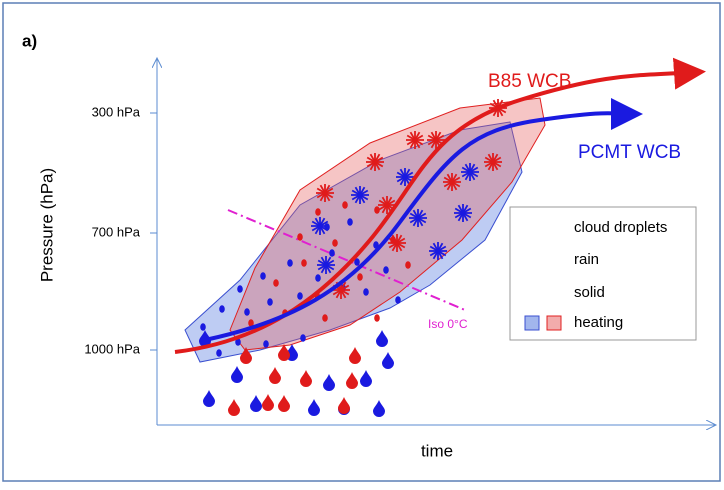  I want to click on legend, so click(603, 273).